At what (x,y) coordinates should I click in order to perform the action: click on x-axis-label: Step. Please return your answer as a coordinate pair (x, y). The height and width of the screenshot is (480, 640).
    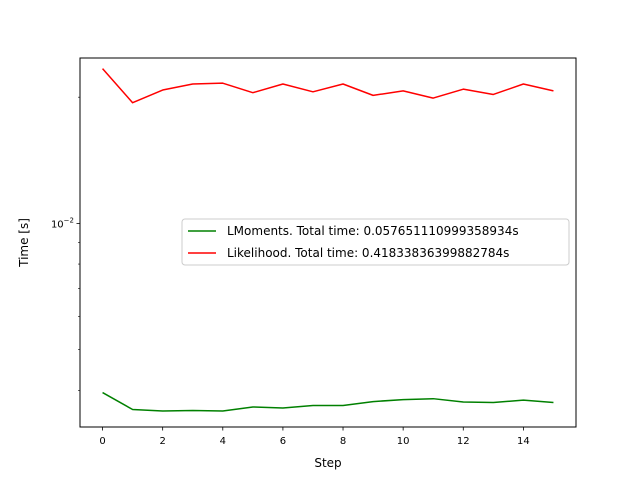
    Looking at the image, I should click on (327, 463).